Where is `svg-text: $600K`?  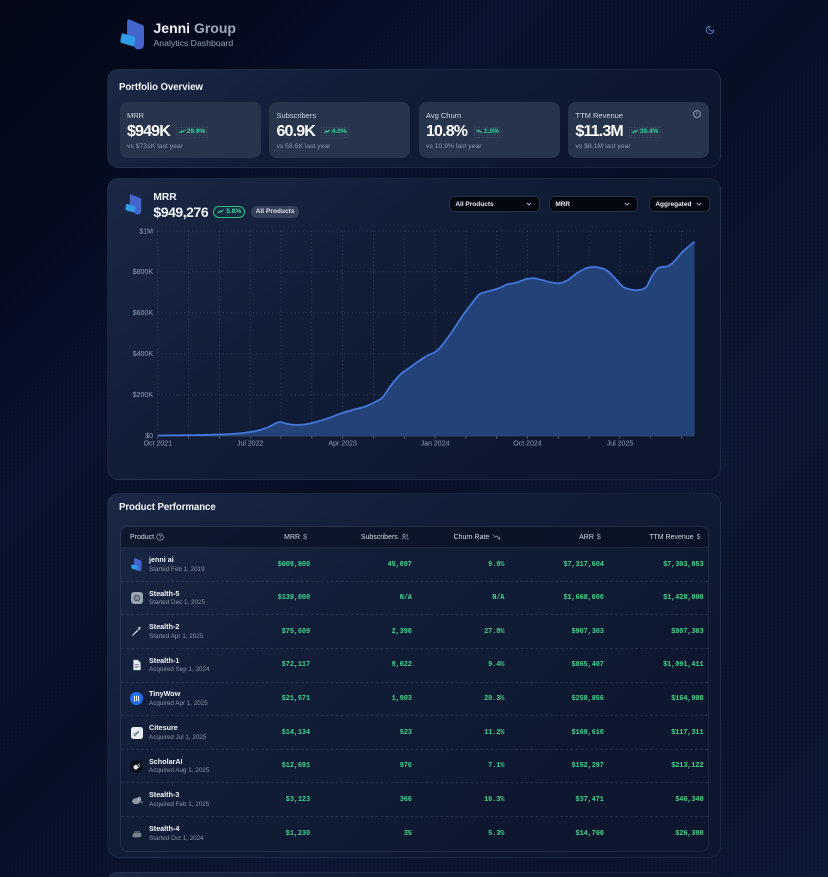 svg-text: $600K is located at coordinates (143, 313).